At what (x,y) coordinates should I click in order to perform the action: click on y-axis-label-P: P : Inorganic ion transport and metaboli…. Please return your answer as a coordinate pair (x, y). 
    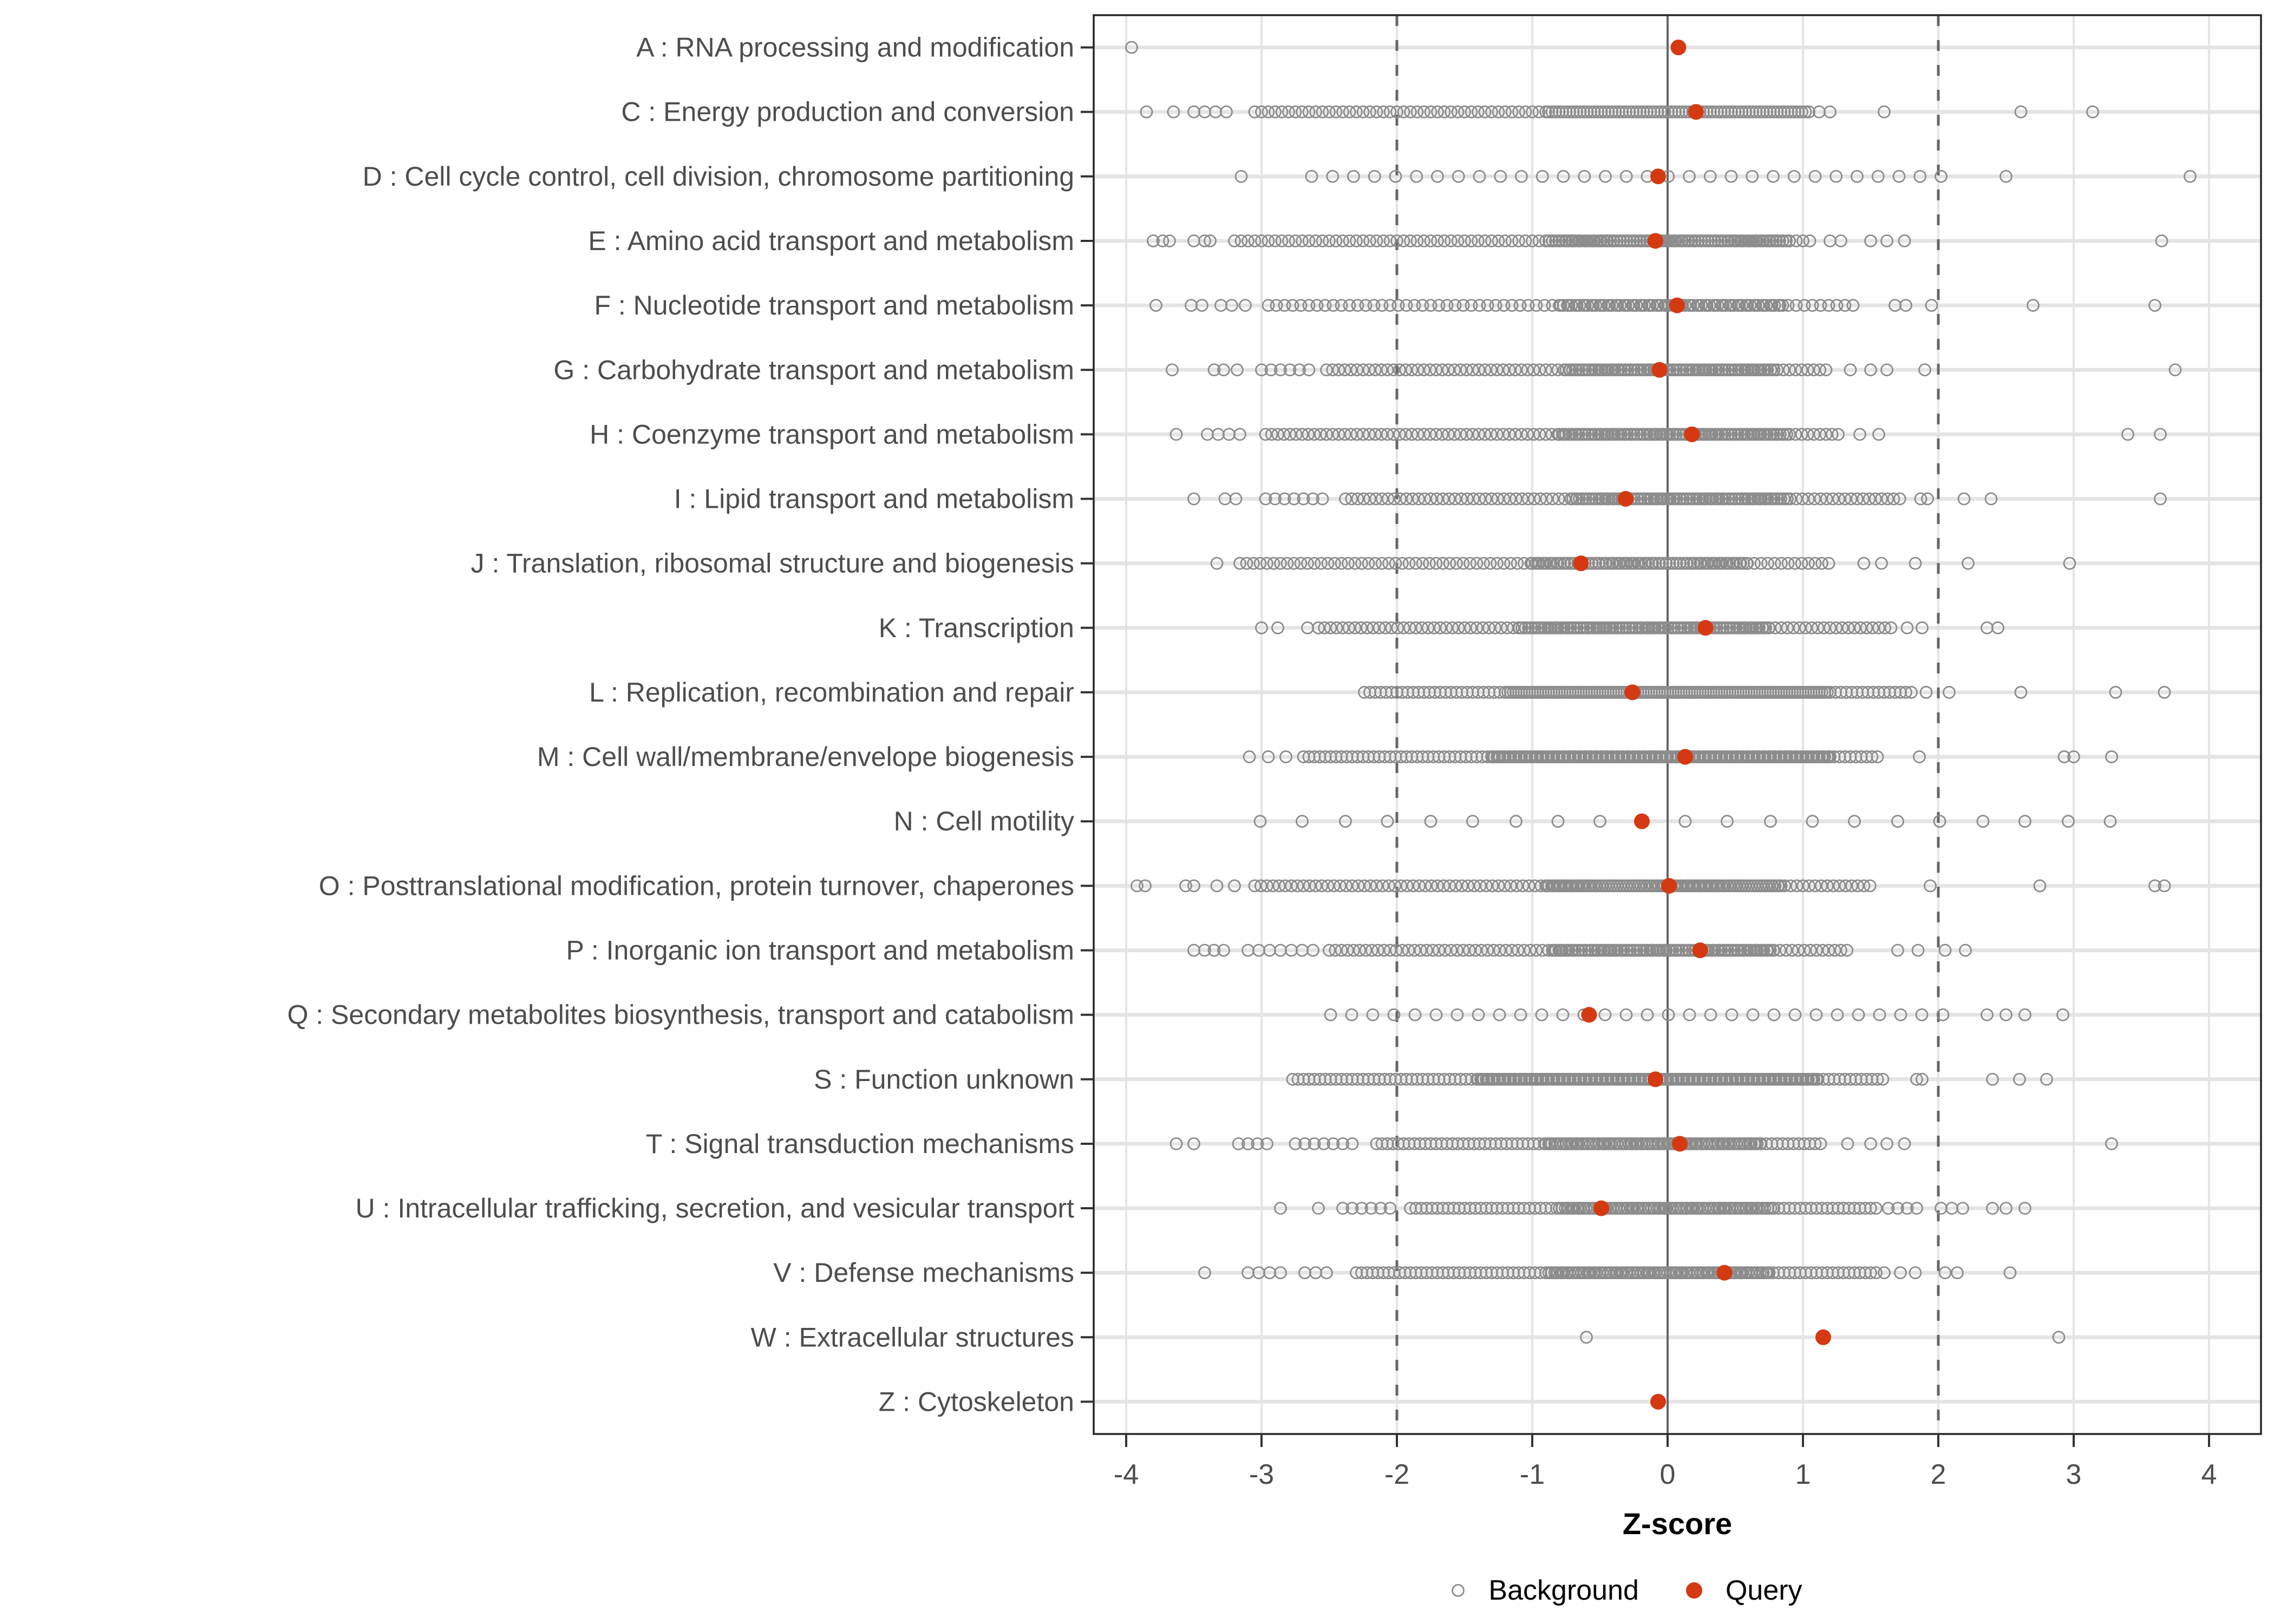
    Looking at the image, I should click on (820, 950).